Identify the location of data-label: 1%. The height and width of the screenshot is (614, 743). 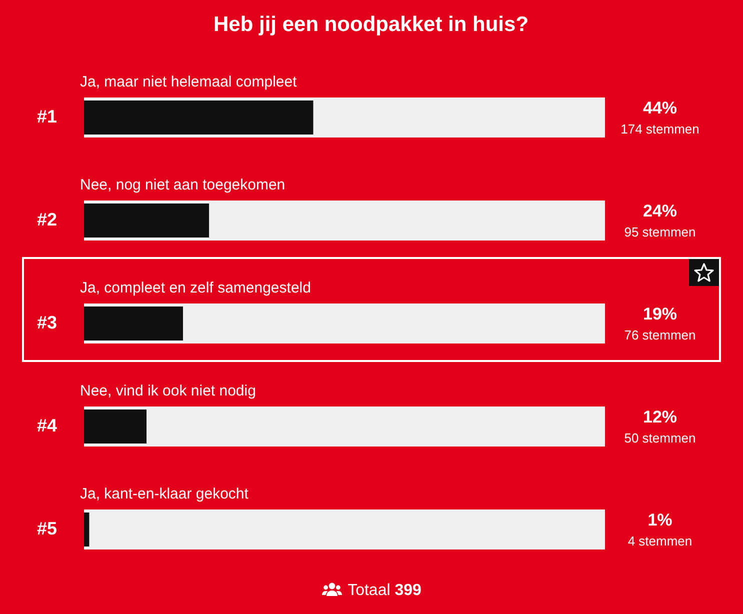
(660, 520).